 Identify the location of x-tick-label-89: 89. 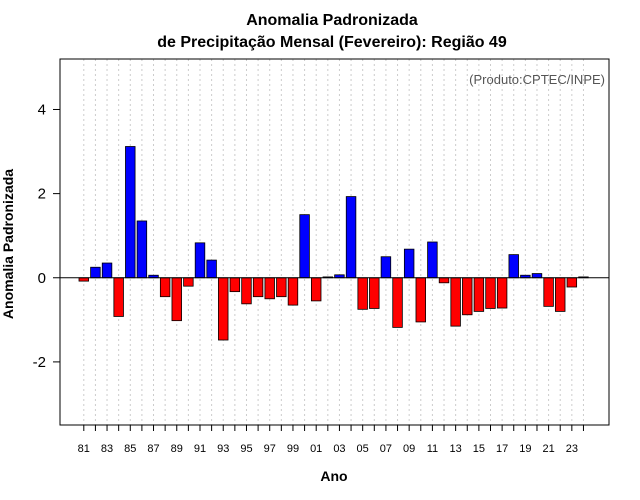
(177, 449).